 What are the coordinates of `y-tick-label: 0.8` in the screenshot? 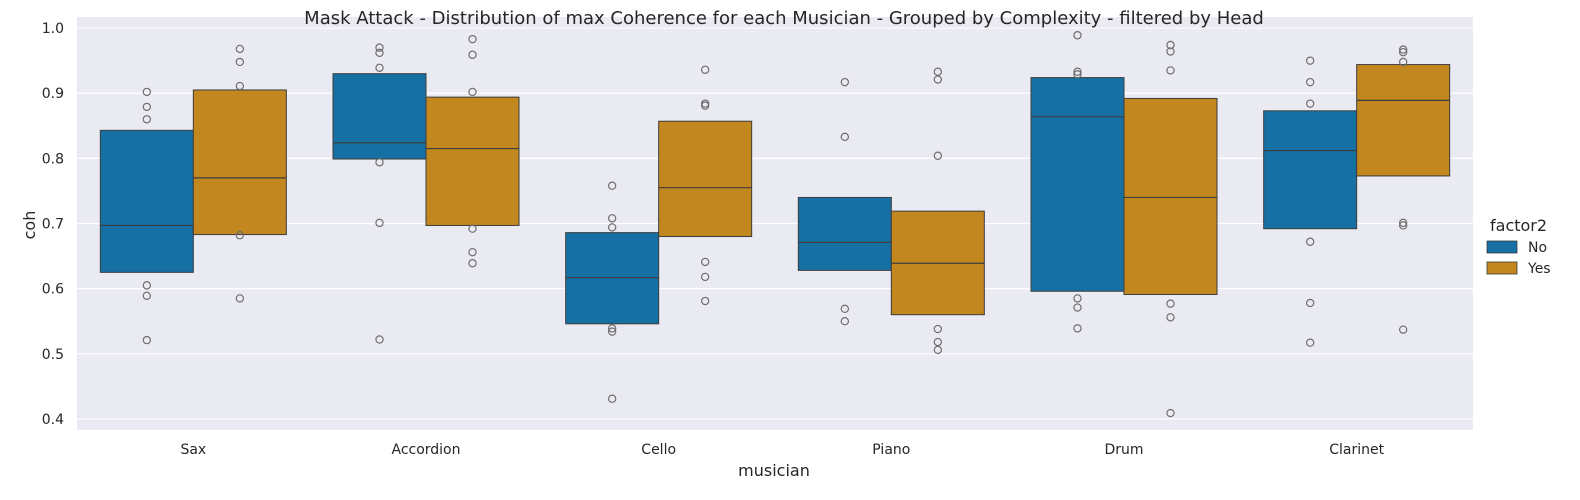 It's located at (53, 159).